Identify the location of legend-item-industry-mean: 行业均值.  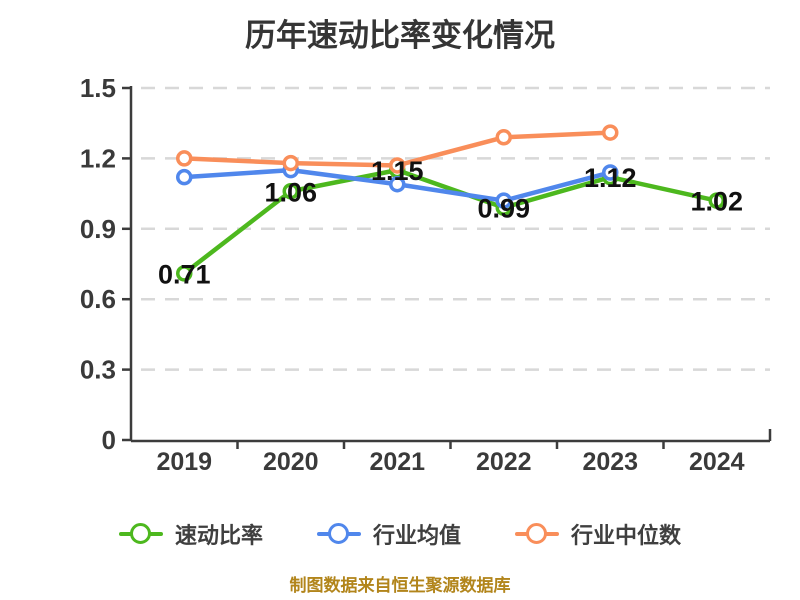
(388, 534).